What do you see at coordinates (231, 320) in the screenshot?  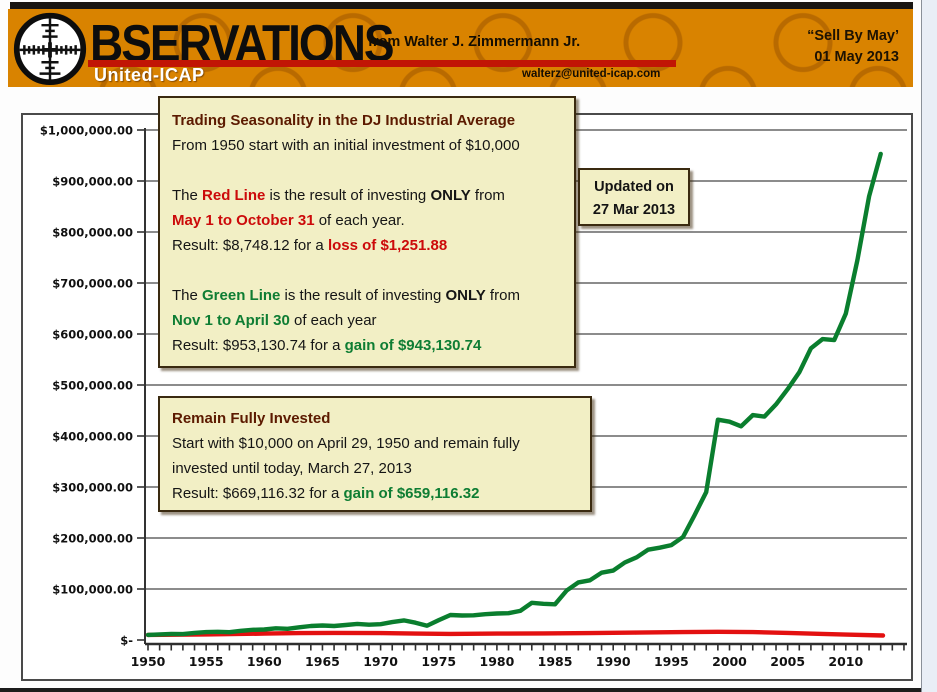 I see `annotation-segment: Nov 1 to April 30` at bounding box center [231, 320].